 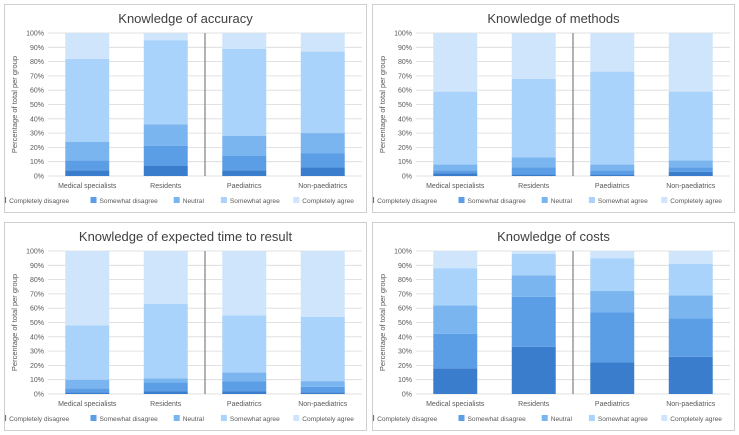 What do you see at coordinates (37, 337) in the screenshot?
I see `y-tick-label: 40%` at bounding box center [37, 337].